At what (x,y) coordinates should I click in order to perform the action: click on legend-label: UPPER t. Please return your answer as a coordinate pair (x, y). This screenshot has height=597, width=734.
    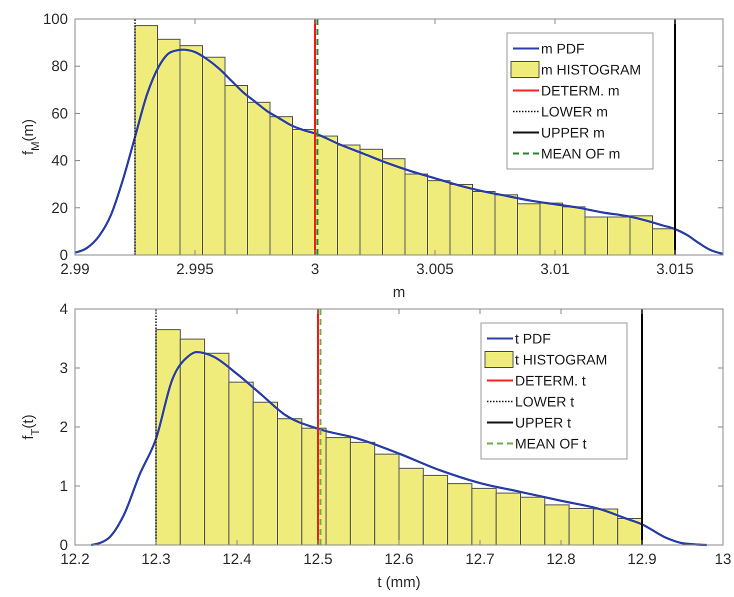
    Looking at the image, I should click on (543, 422).